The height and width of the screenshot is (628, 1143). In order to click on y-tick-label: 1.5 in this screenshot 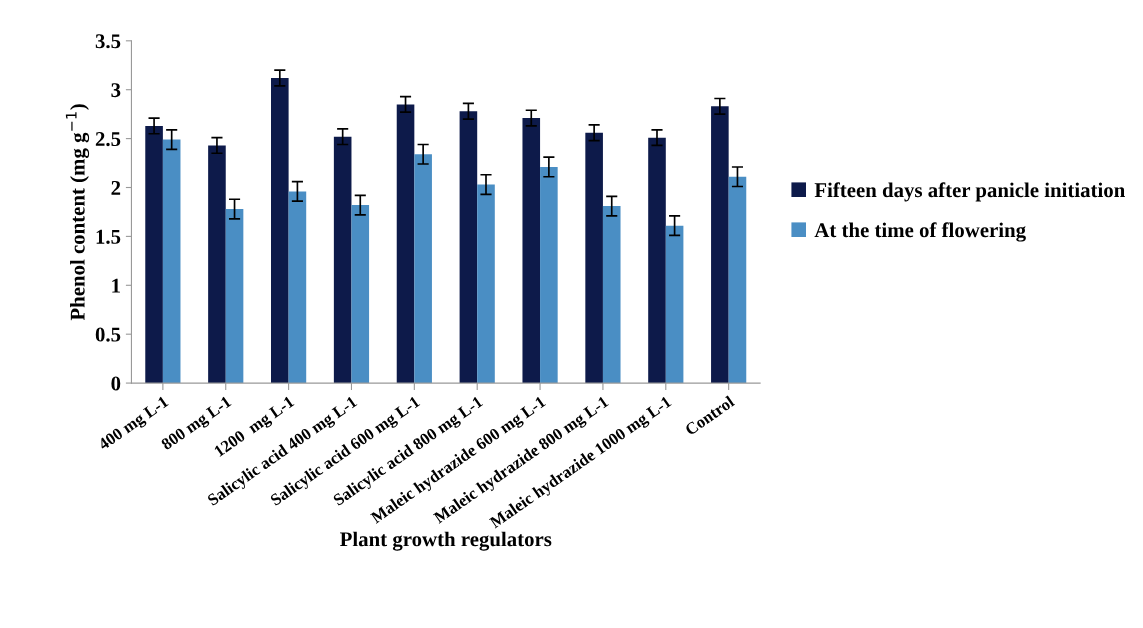, I will do `click(108, 236)`.